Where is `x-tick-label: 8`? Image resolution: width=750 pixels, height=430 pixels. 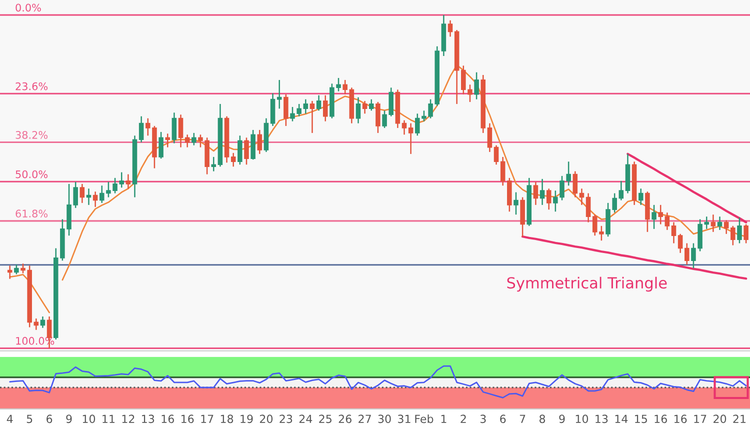 x-tick-label: 8 is located at coordinates (543, 419).